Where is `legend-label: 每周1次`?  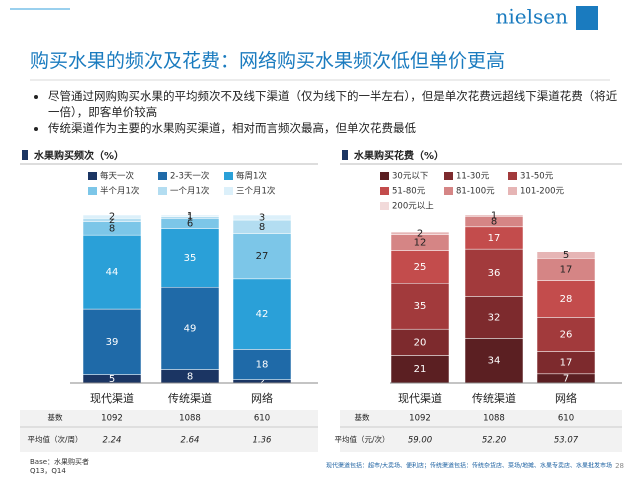
legend-label: 每周1次 is located at coordinates (251, 176).